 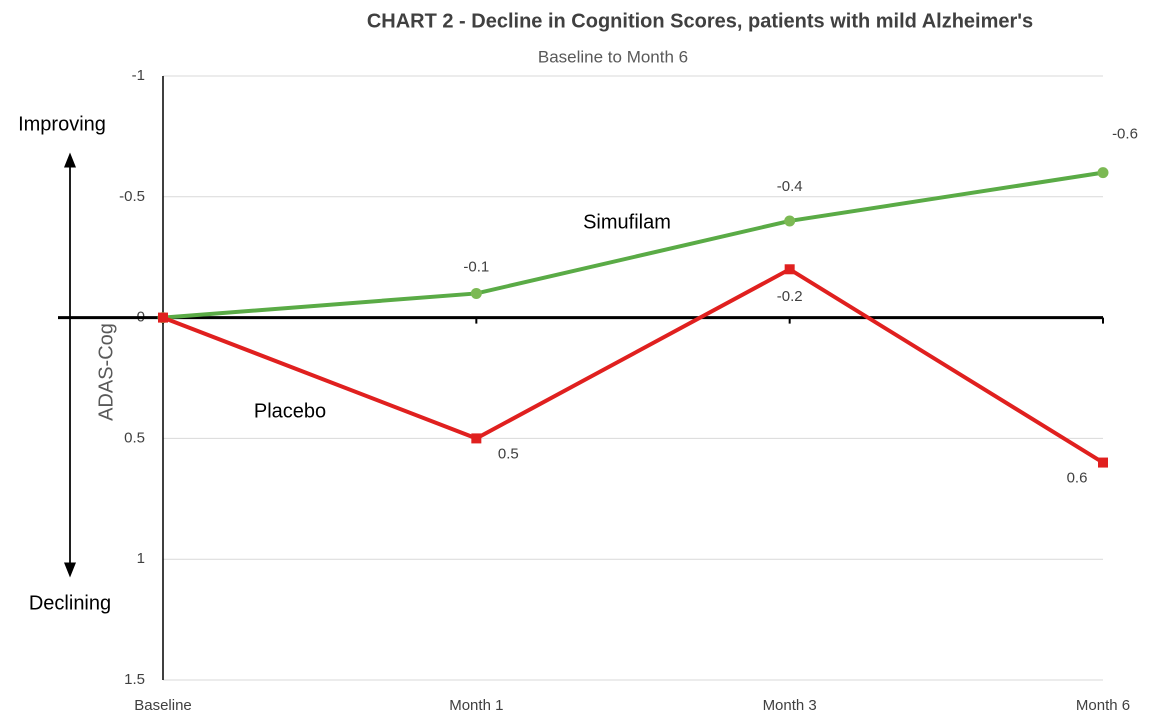 What do you see at coordinates (134, 437) in the screenshot?
I see `y-tick-label: 0.5` at bounding box center [134, 437].